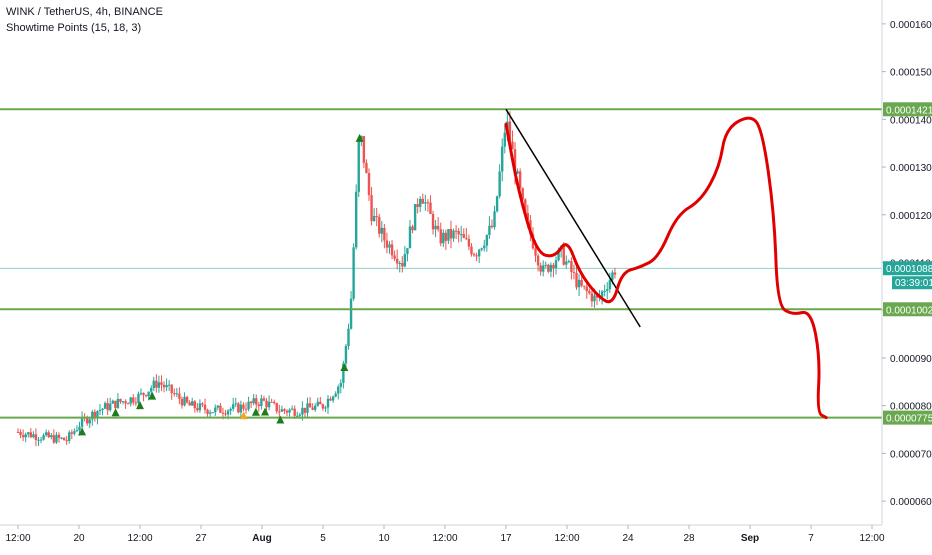 This screenshot has width=932, height=555. What do you see at coordinates (201, 538) in the screenshot?
I see `time-tick-label: 27` at bounding box center [201, 538].